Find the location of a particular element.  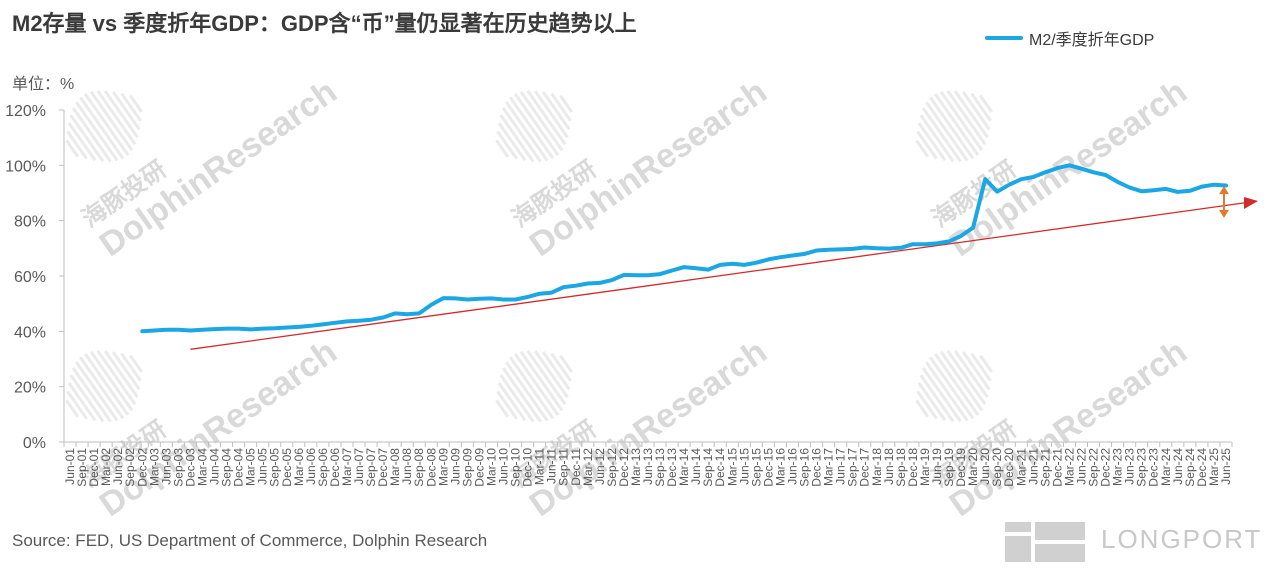

x-tick-label: Dec-24 is located at coordinates (1202, 467).